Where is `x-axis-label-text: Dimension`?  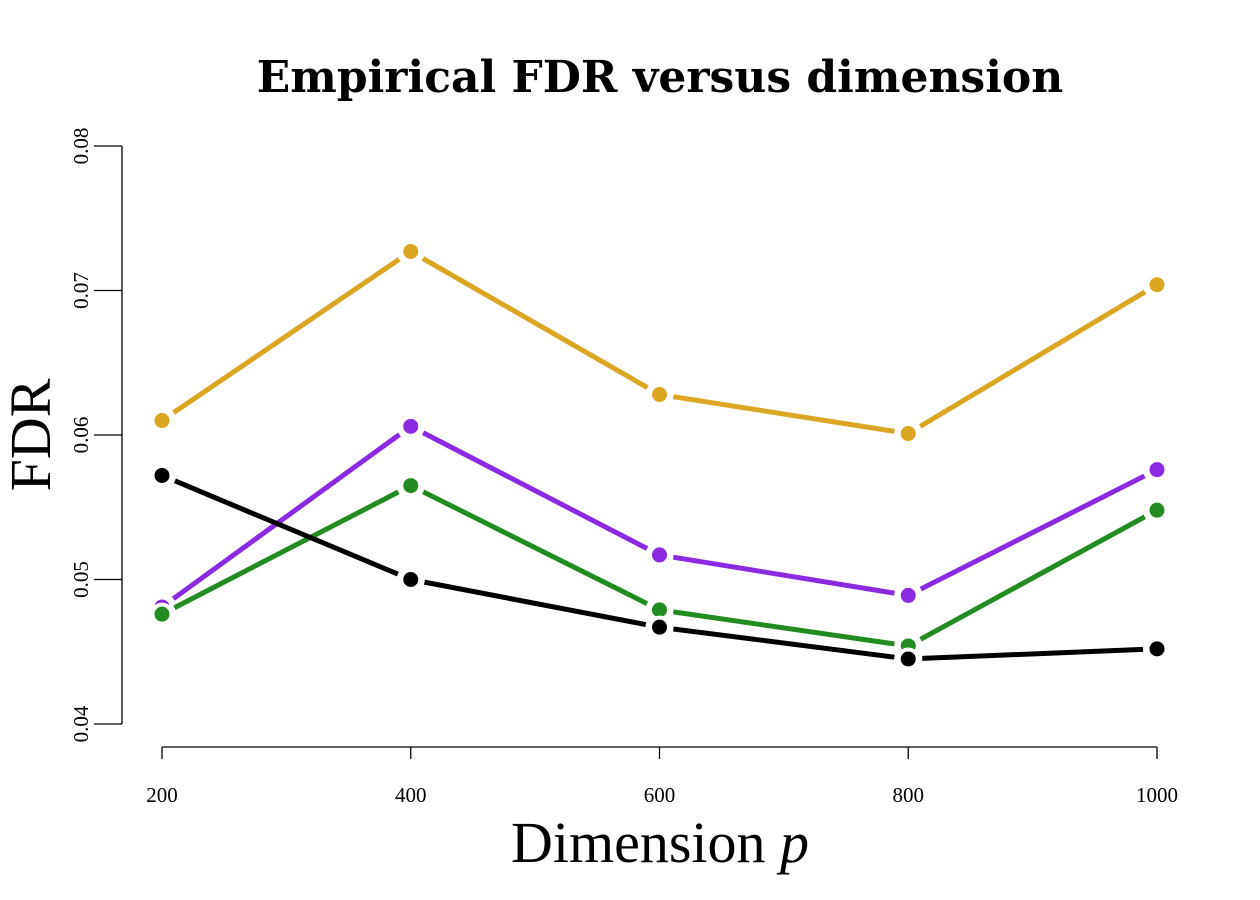
x-axis-label-text: Dimension is located at coordinates (638, 842).